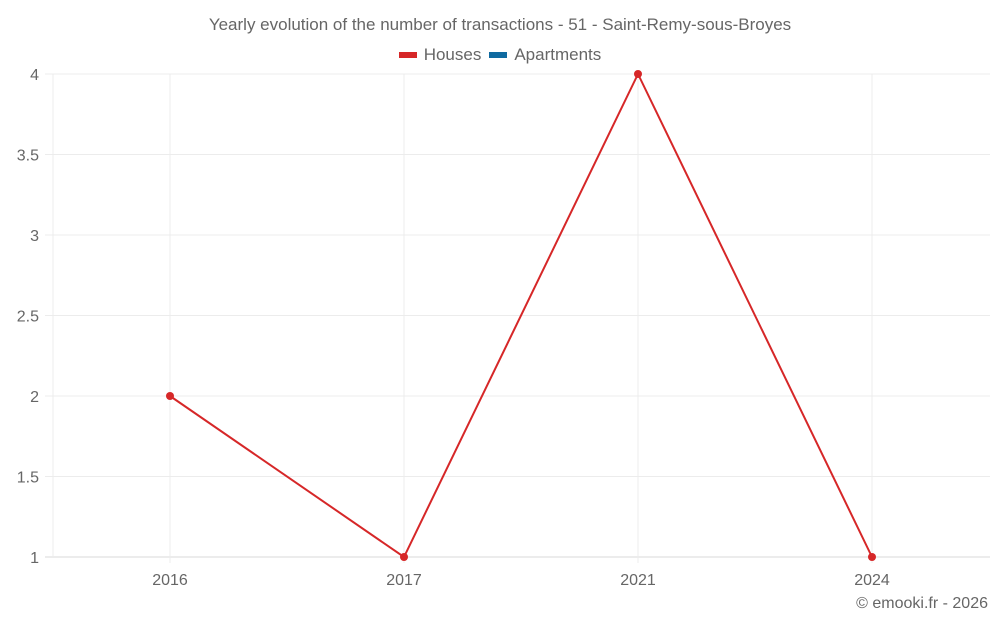 This screenshot has width=1000, height=625. I want to click on x-tick-label: 2024, so click(872, 580).